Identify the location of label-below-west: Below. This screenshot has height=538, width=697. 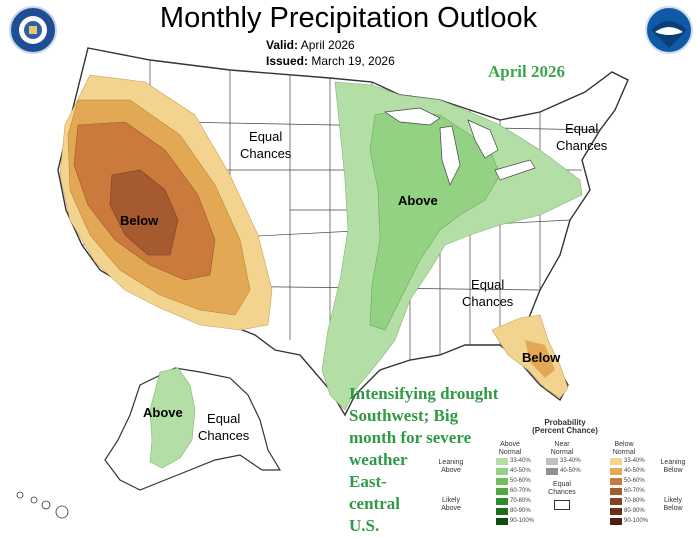
(139, 220).